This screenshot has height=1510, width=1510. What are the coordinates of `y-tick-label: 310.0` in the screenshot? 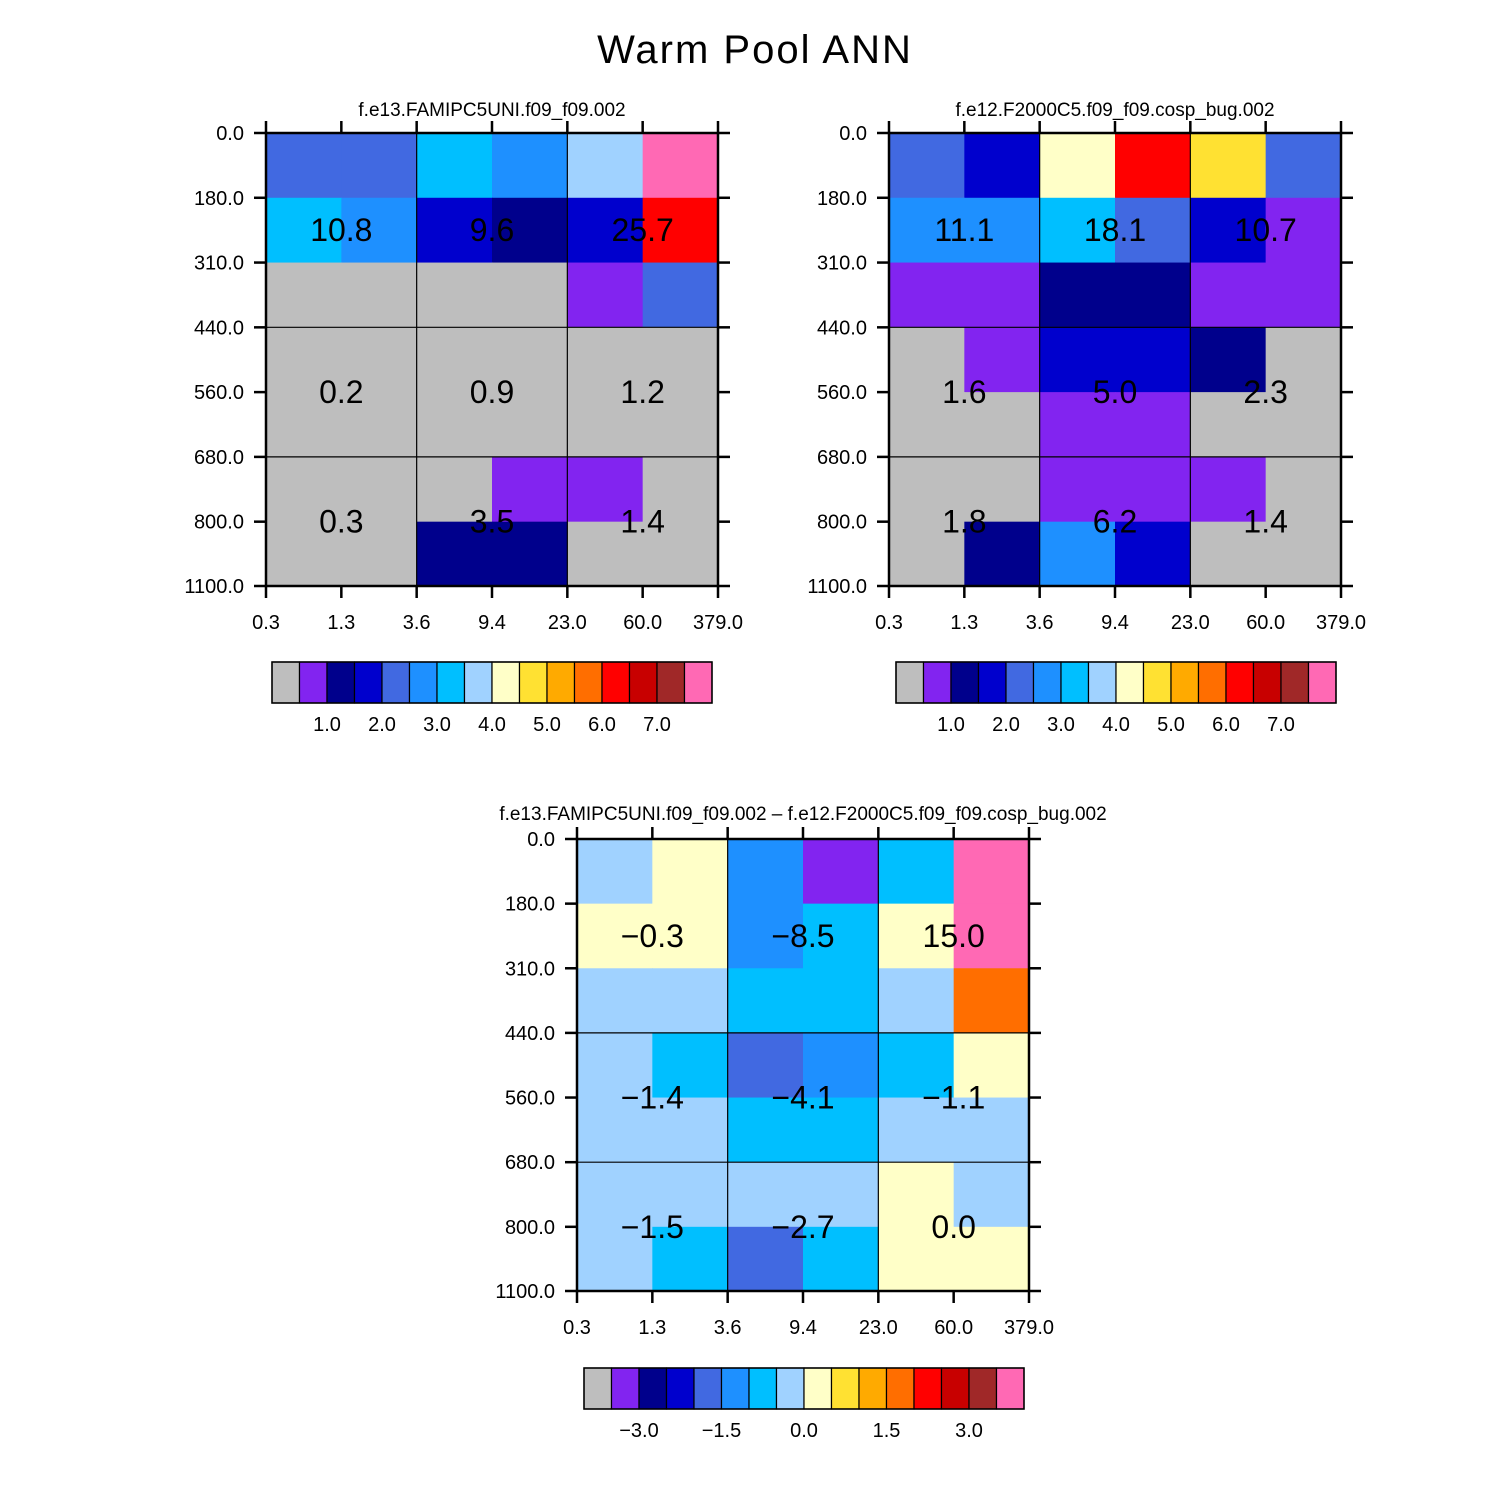 It's located at (530, 969).